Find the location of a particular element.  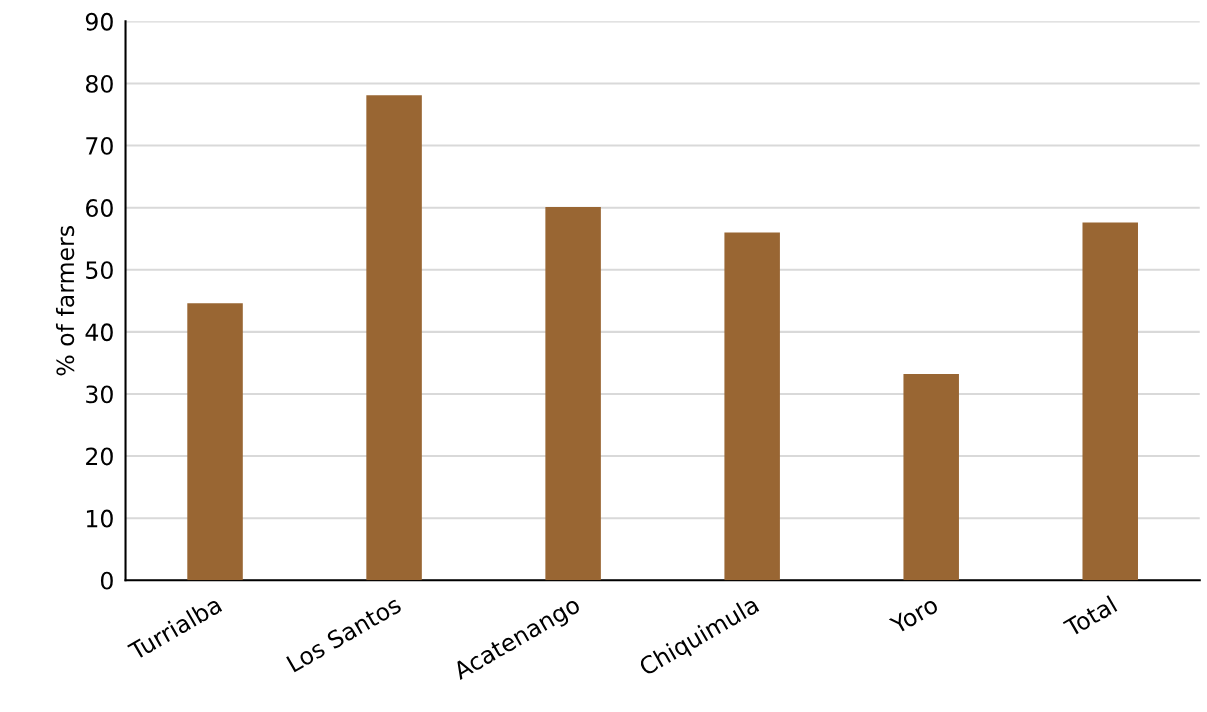

y-axis-title: % of farmers is located at coordinates (65, 301).